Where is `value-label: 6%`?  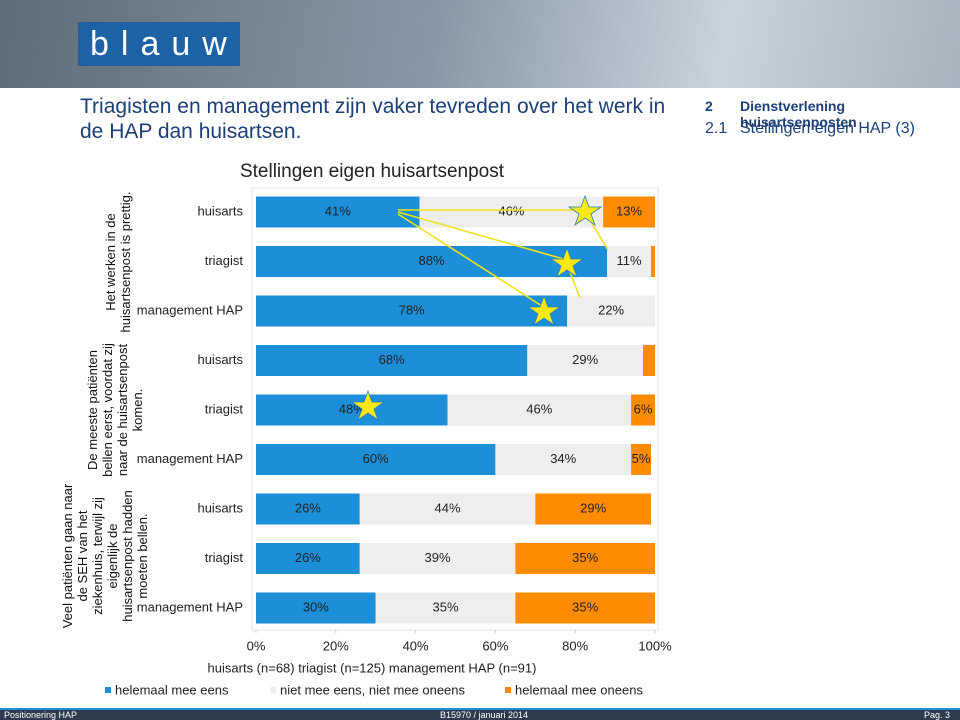
value-label: 6% is located at coordinates (643, 408).